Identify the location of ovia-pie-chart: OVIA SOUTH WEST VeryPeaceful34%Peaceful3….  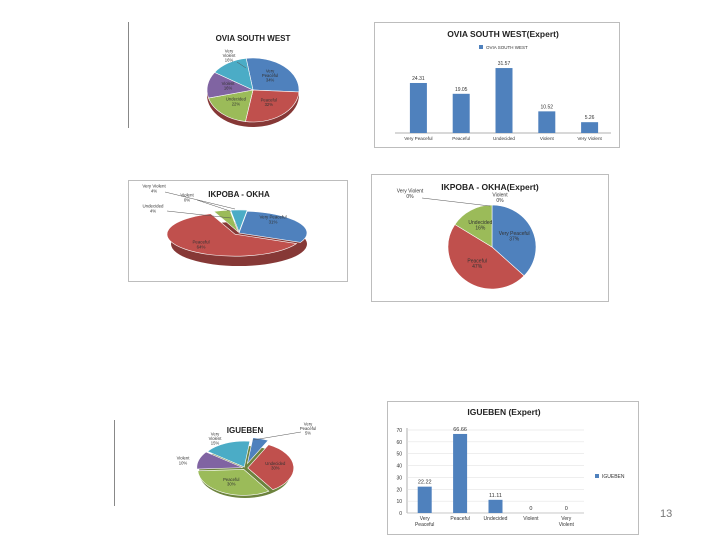
(253, 80).